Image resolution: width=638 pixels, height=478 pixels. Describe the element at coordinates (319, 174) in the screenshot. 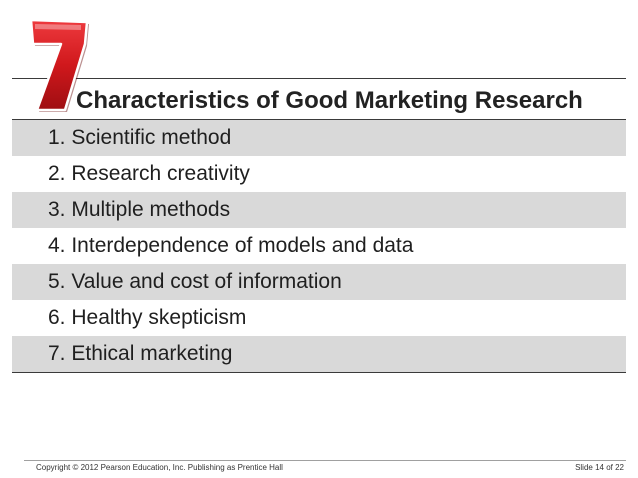

I see `list-item: 2. Research creativity` at that location.